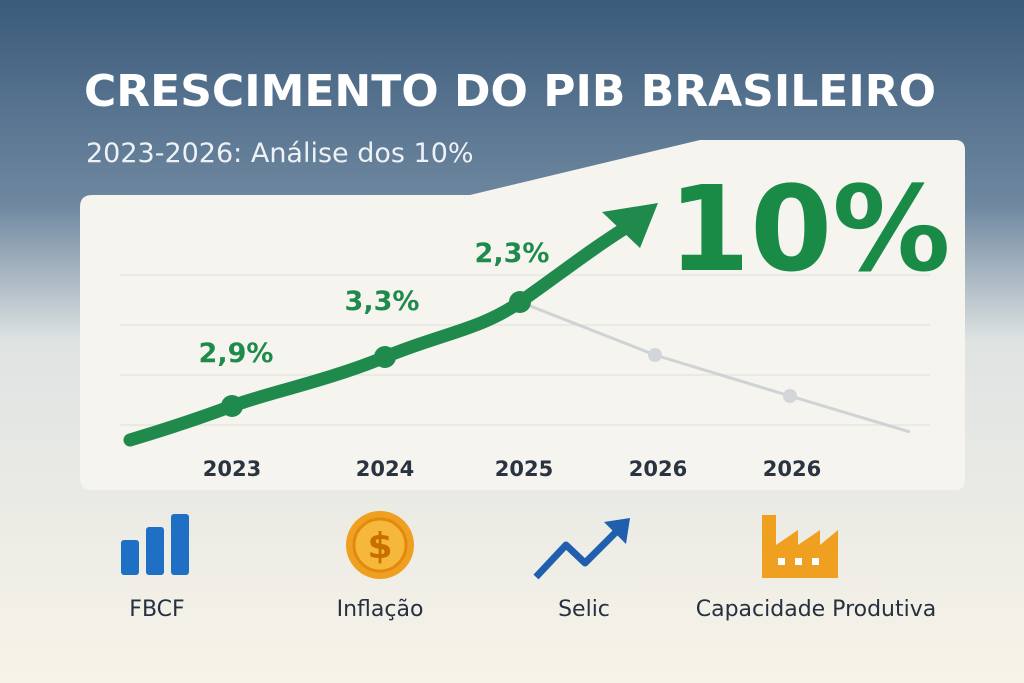  I want to click on bar-icon, so click(155, 544).